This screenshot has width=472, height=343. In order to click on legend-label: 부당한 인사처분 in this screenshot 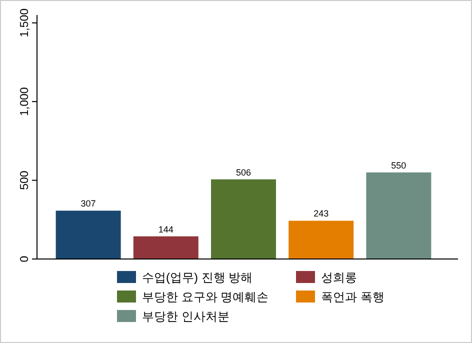, I will do `click(186, 317)`.